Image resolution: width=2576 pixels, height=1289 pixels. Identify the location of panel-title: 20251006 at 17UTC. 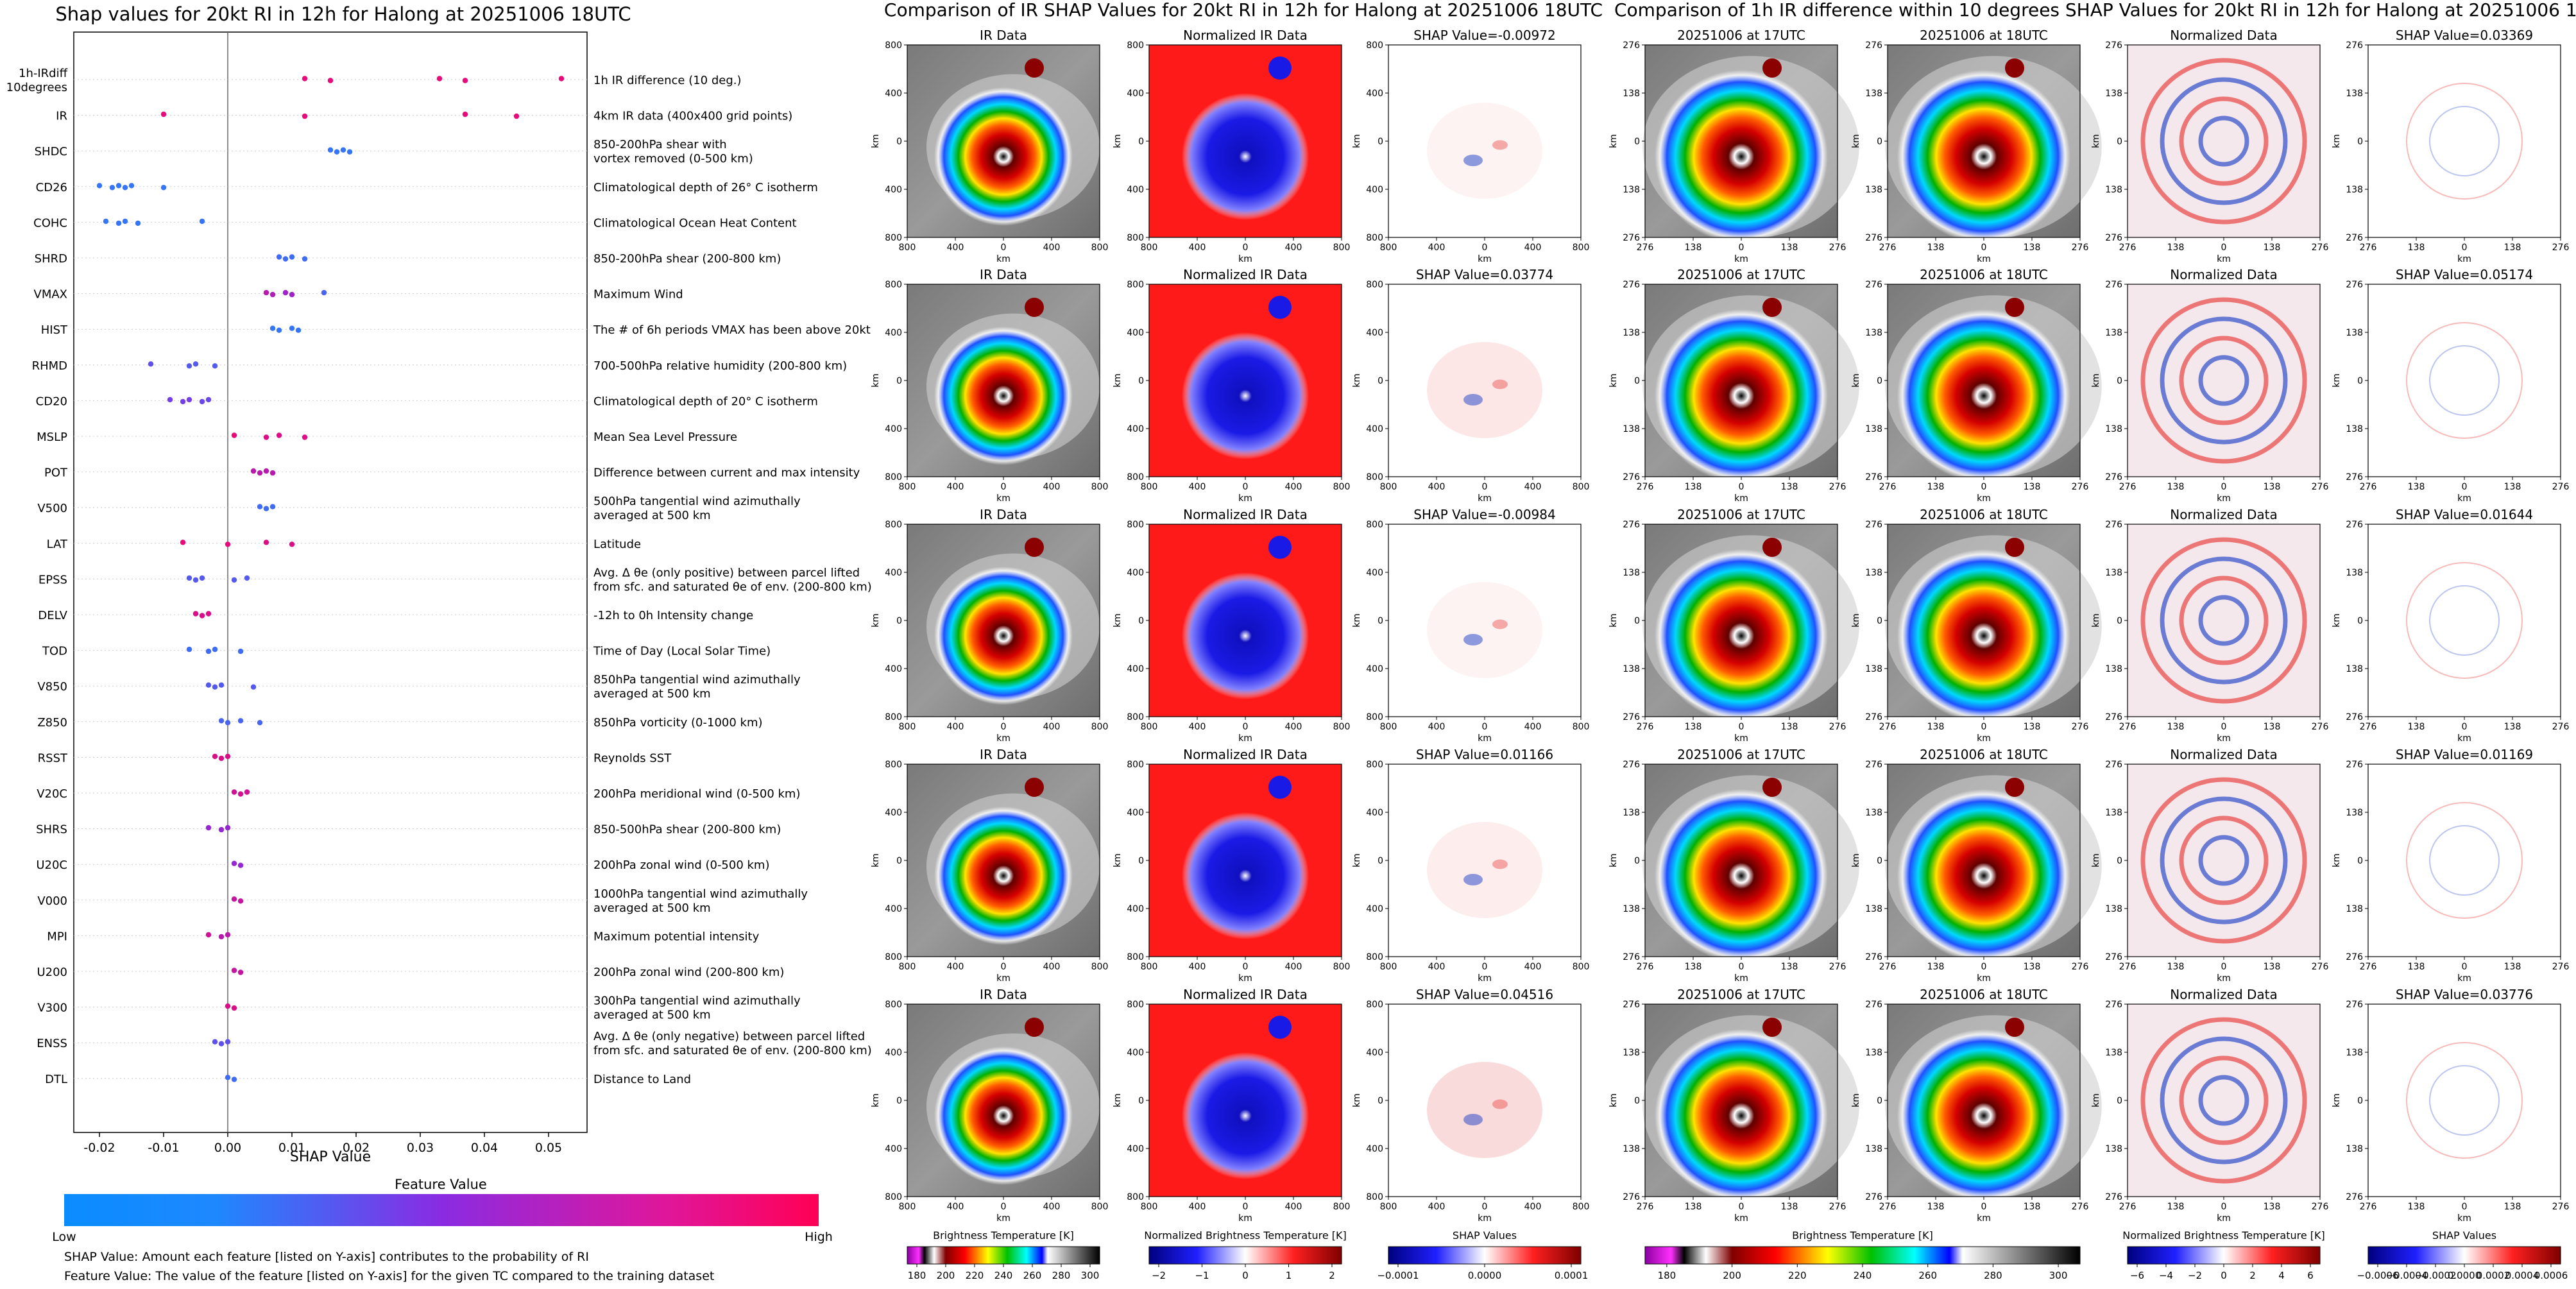
(1741, 514).